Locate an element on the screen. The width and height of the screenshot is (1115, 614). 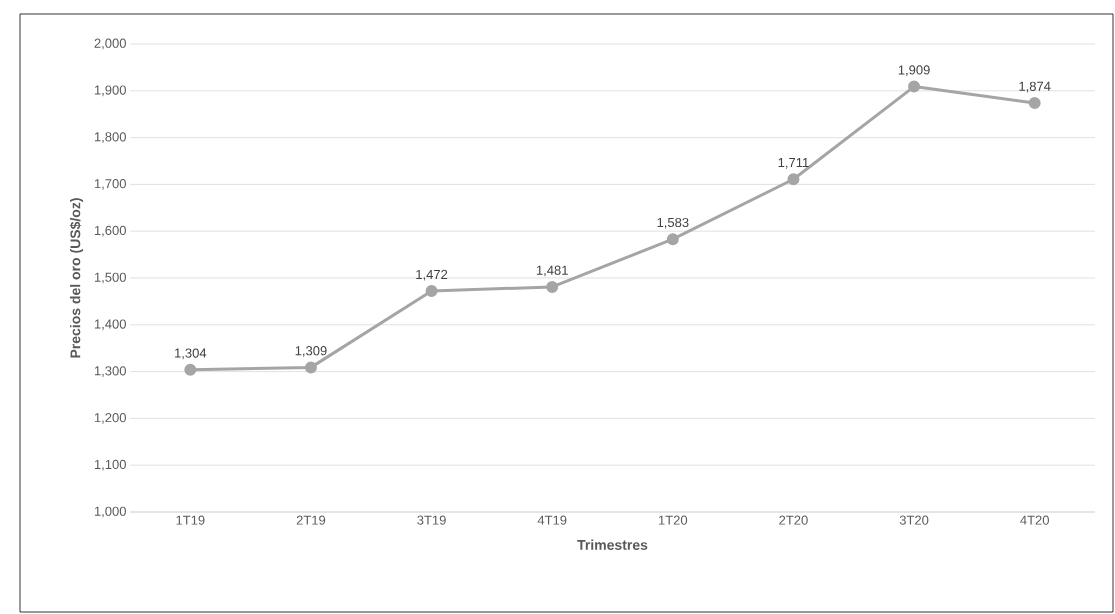
x-tick-label: 1T19 is located at coordinates (190, 520).